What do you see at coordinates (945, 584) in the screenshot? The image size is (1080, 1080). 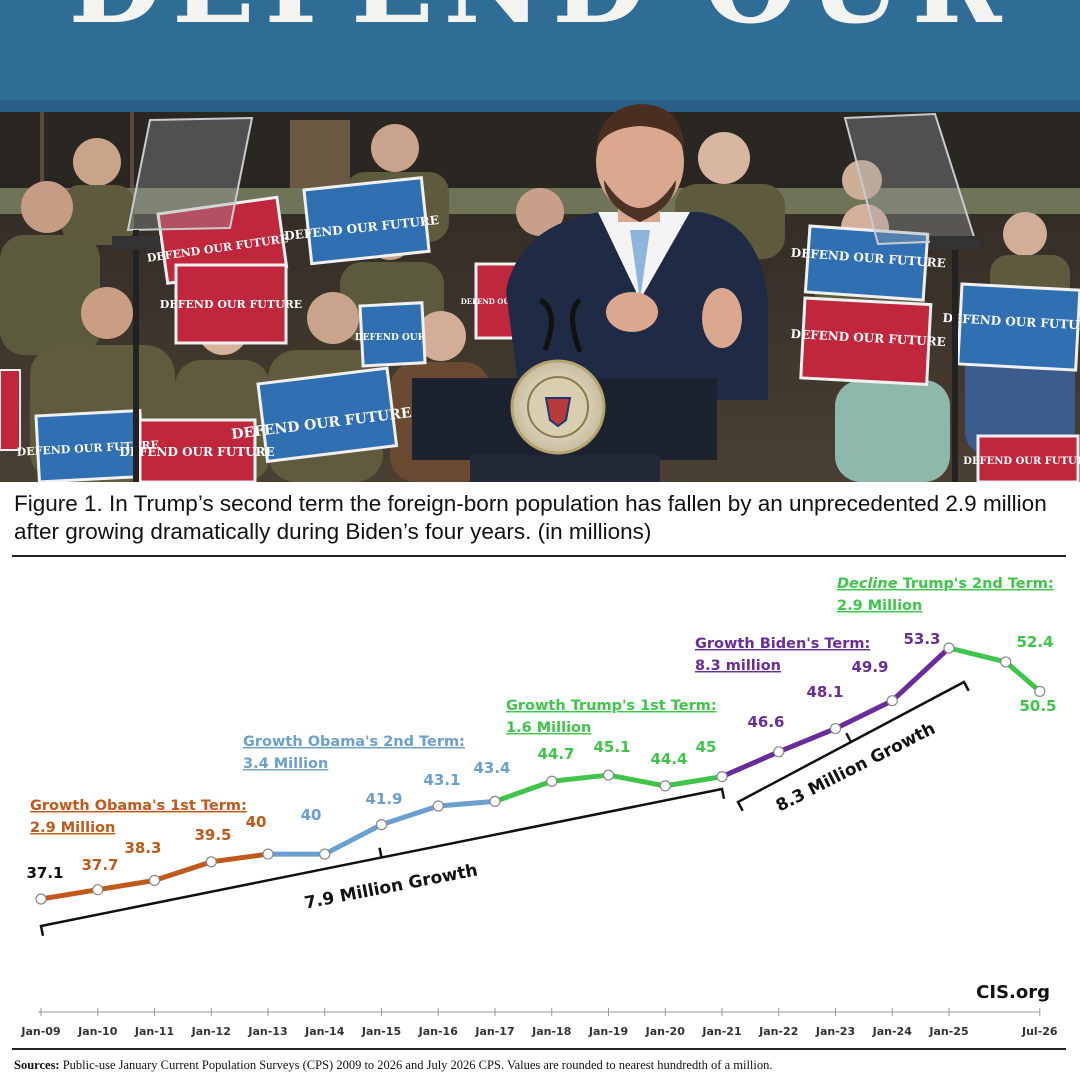 I see `term-annotation-title: Decline Trump's 2nd Term:` at bounding box center [945, 584].